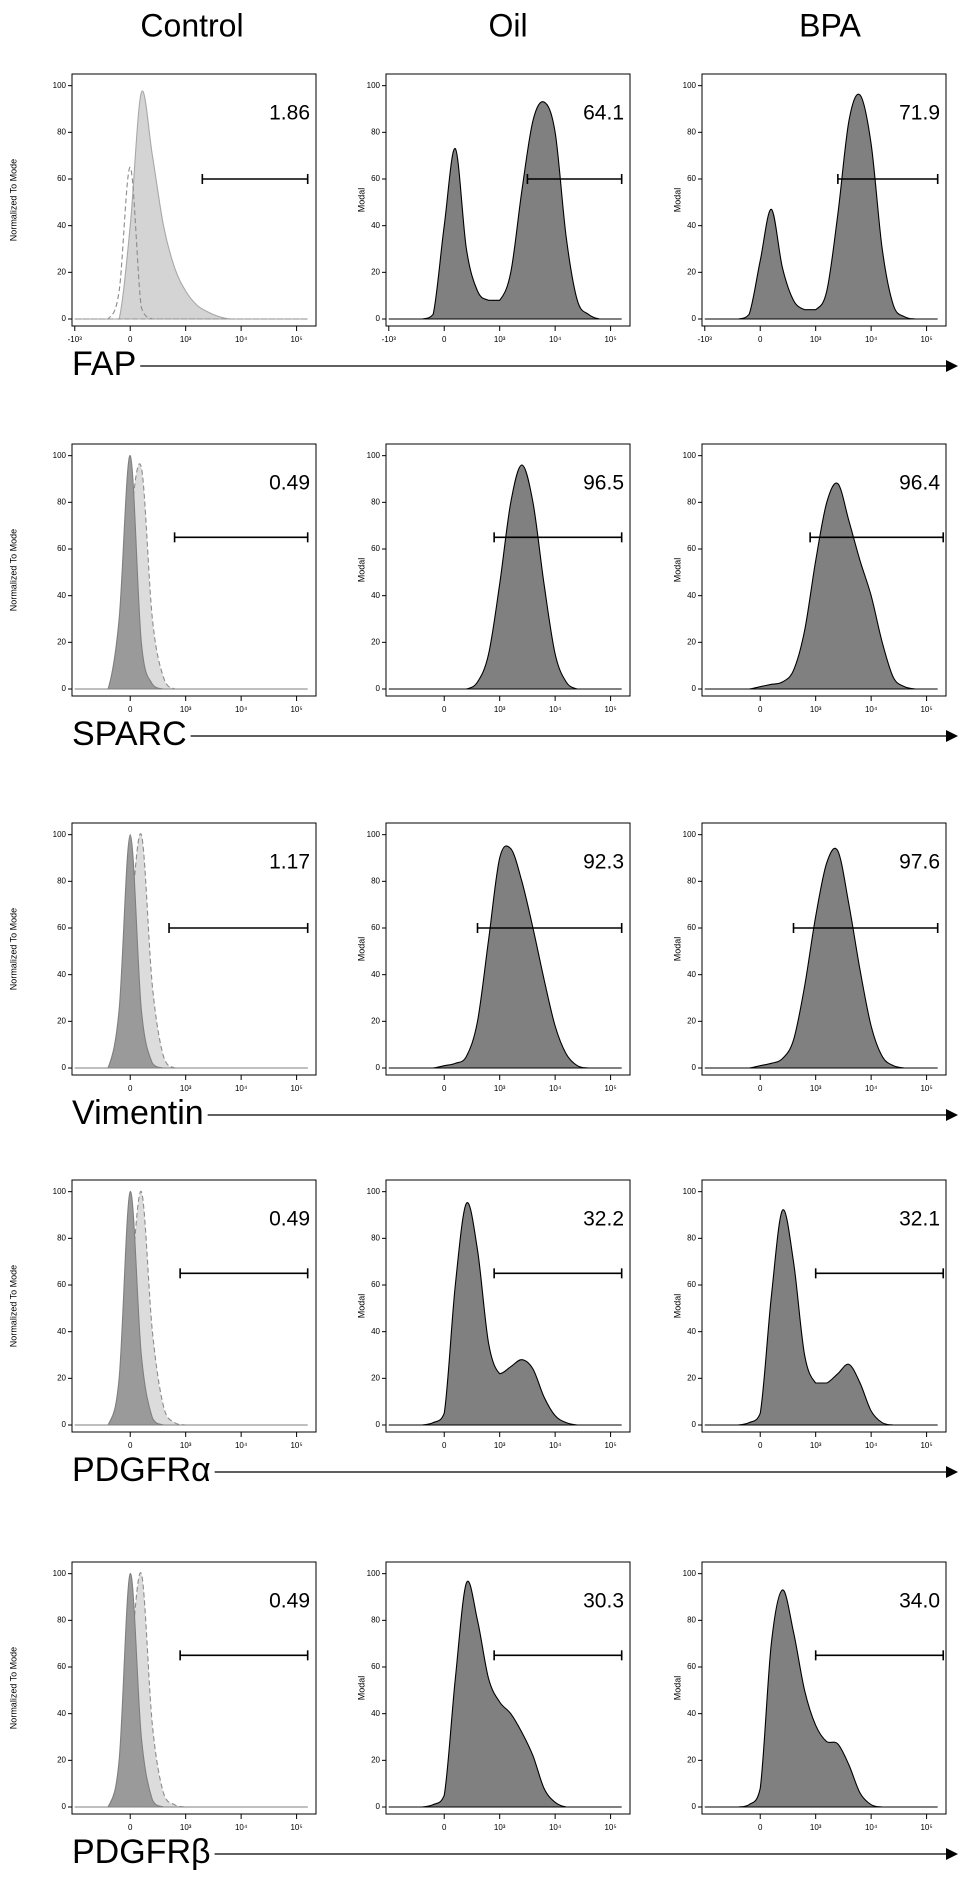 Image resolution: width=959 pixels, height=1886 pixels. Describe the element at coordinates (919, 113) in the screenshot. I see `gate-percent: 71.9` at that location.